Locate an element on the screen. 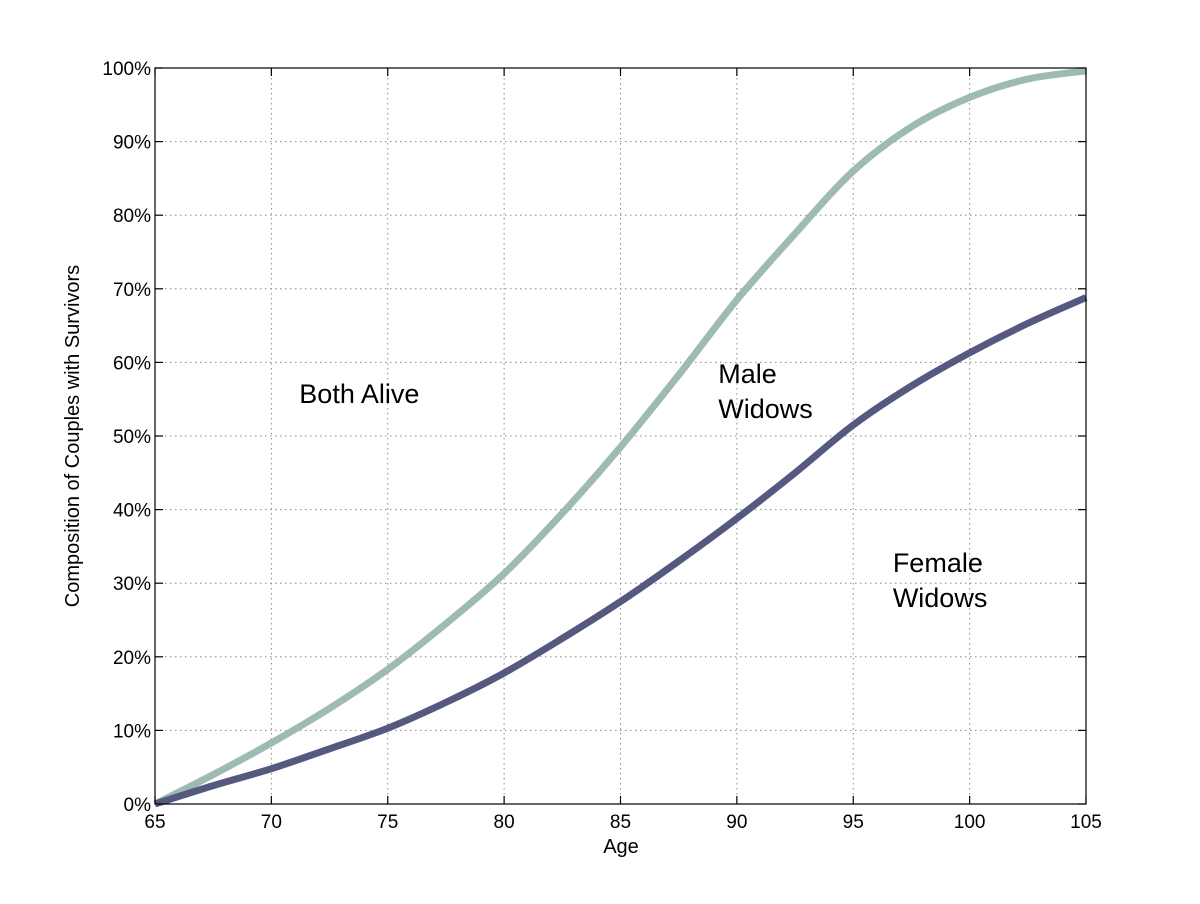  annotation-label: Both Alive is located at coordinates (359, 394).